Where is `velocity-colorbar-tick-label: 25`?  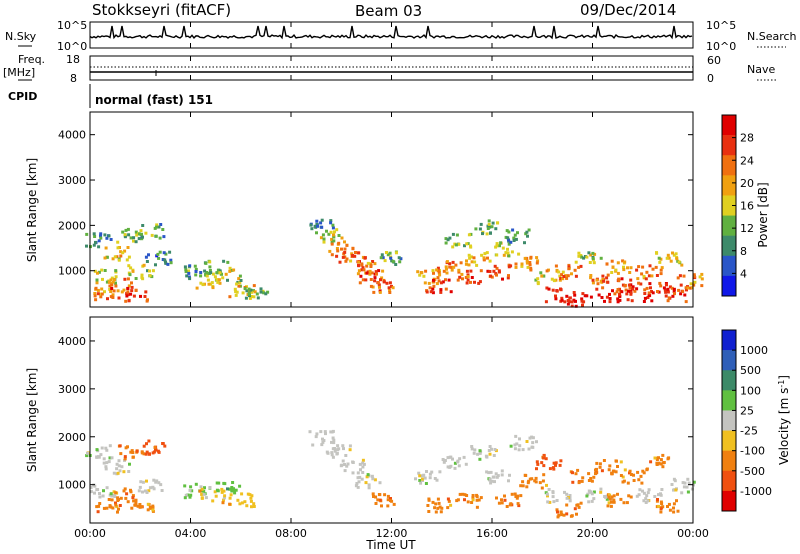 velocity-colorbar-tick-label: 25 is located at coordinates (747, 410).